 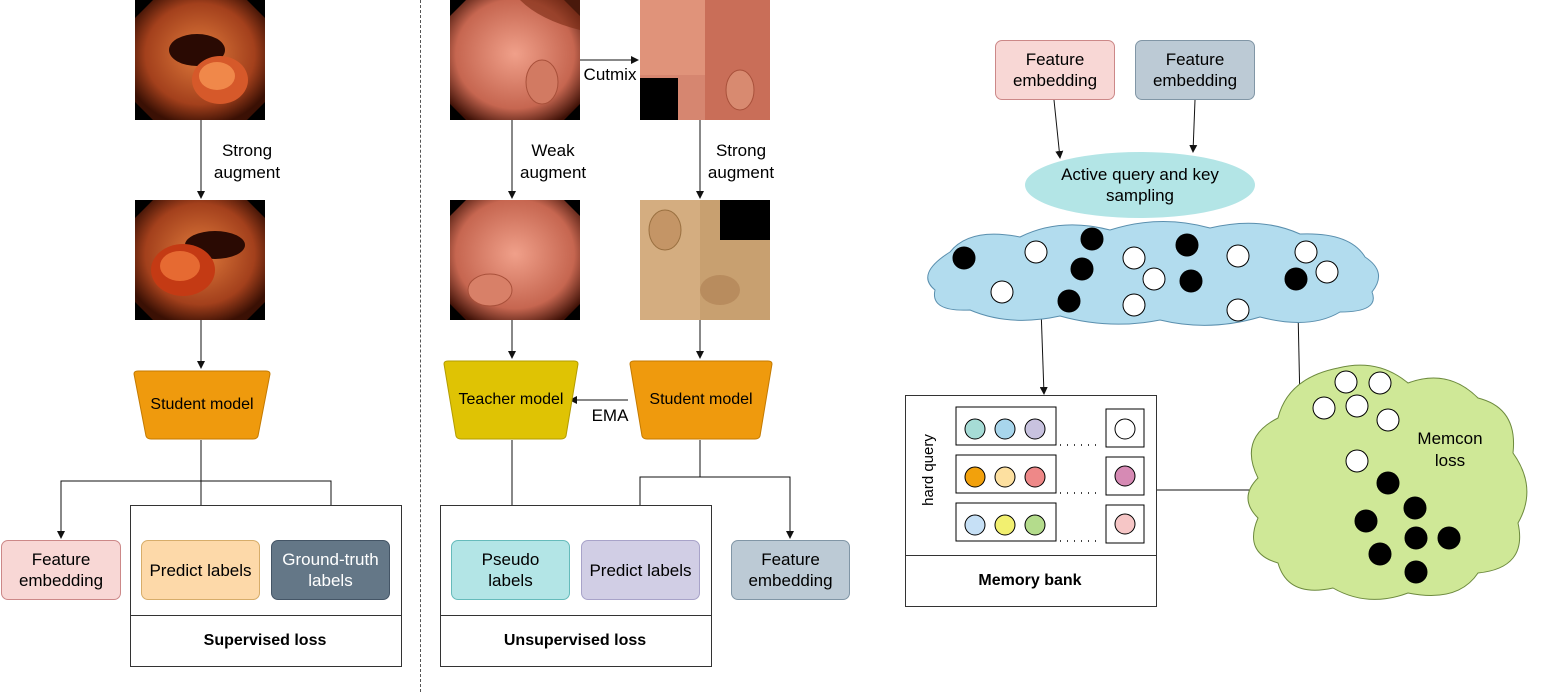 What do you see at coordinates (202, 405) in the screenshot?
I see `sup-student-model: Student model` at bounding box center [202, 405].